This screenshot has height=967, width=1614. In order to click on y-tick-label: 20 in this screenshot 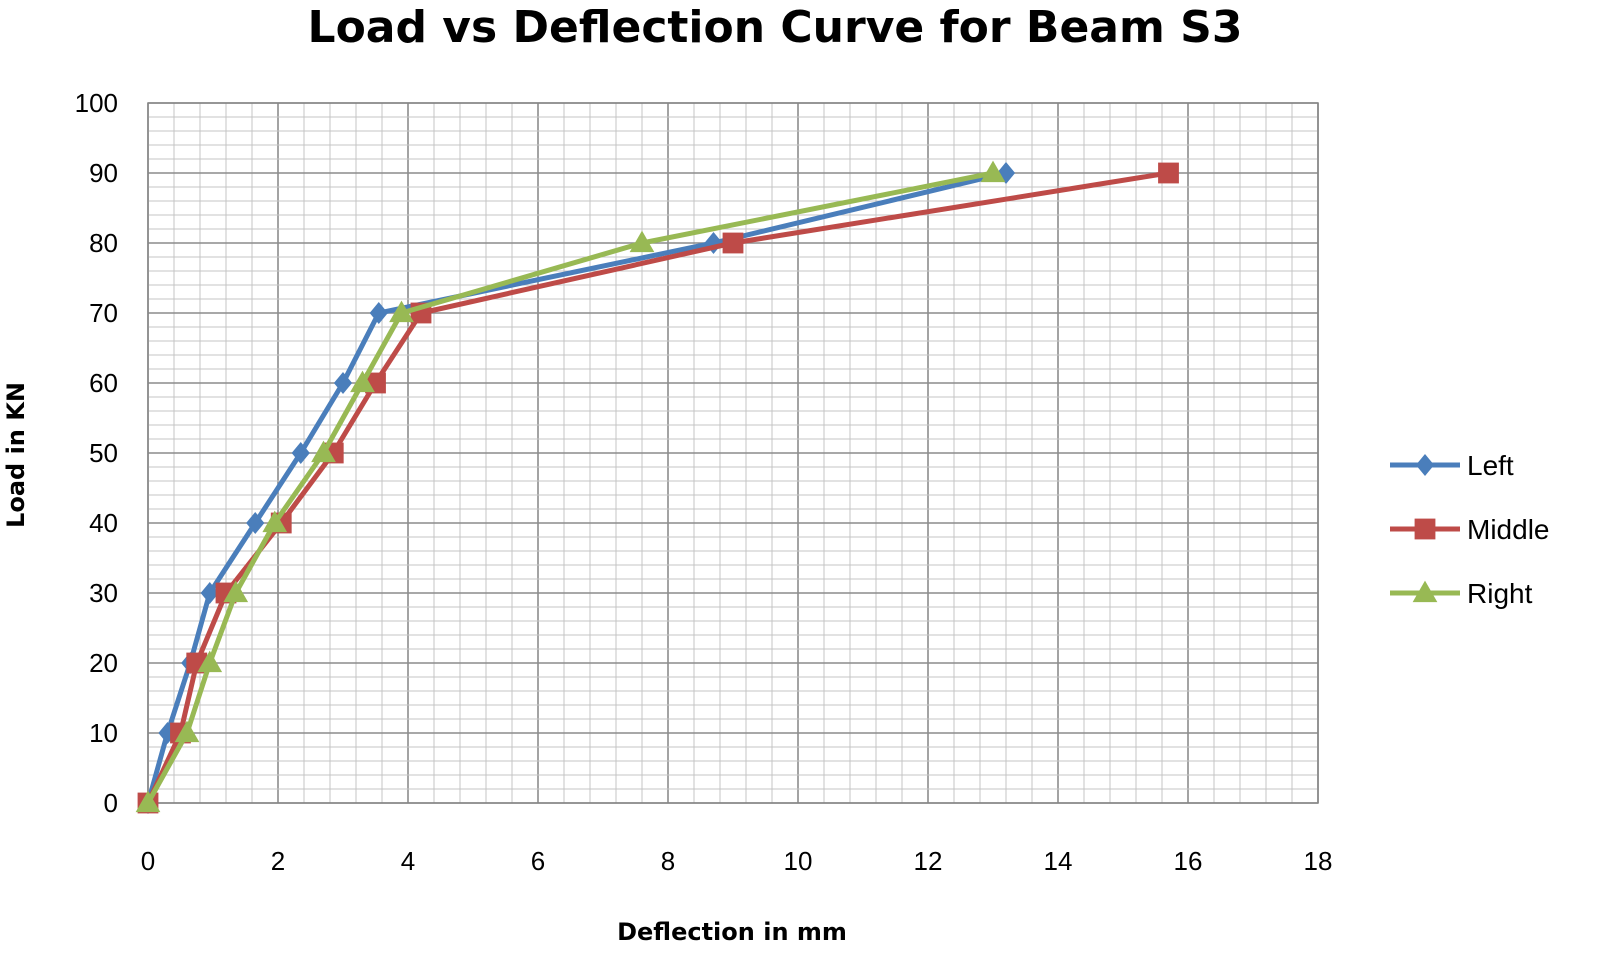, I will do `click(103, 663)`.